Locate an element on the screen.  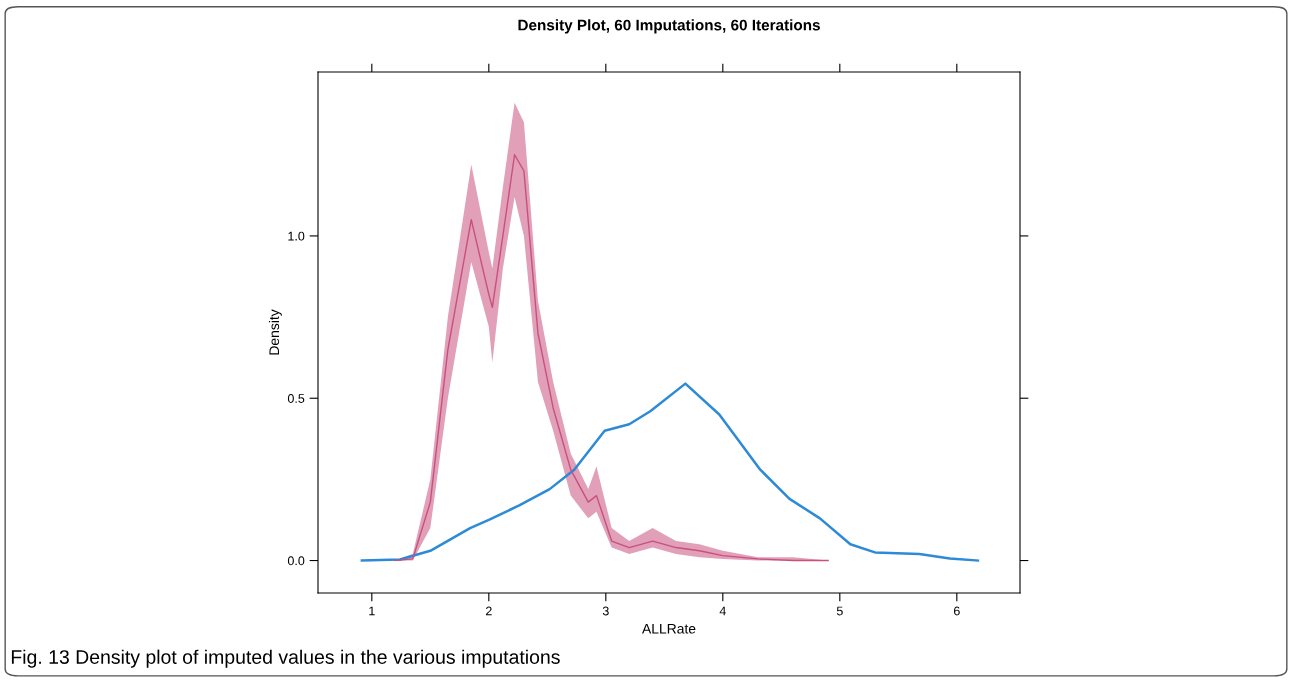
x-axis-title: ALLRate is located at coordinates (669, 628).